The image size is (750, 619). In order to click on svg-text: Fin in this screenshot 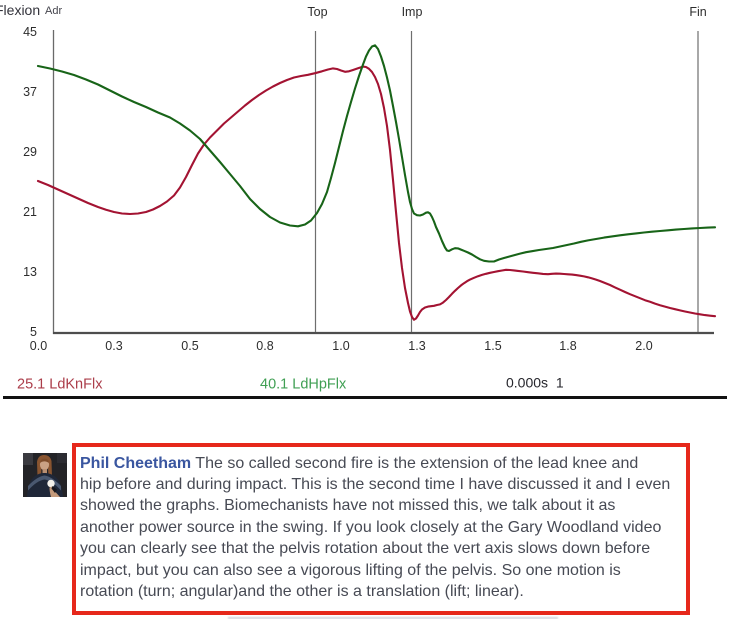, I will do `click(697, 12)`.